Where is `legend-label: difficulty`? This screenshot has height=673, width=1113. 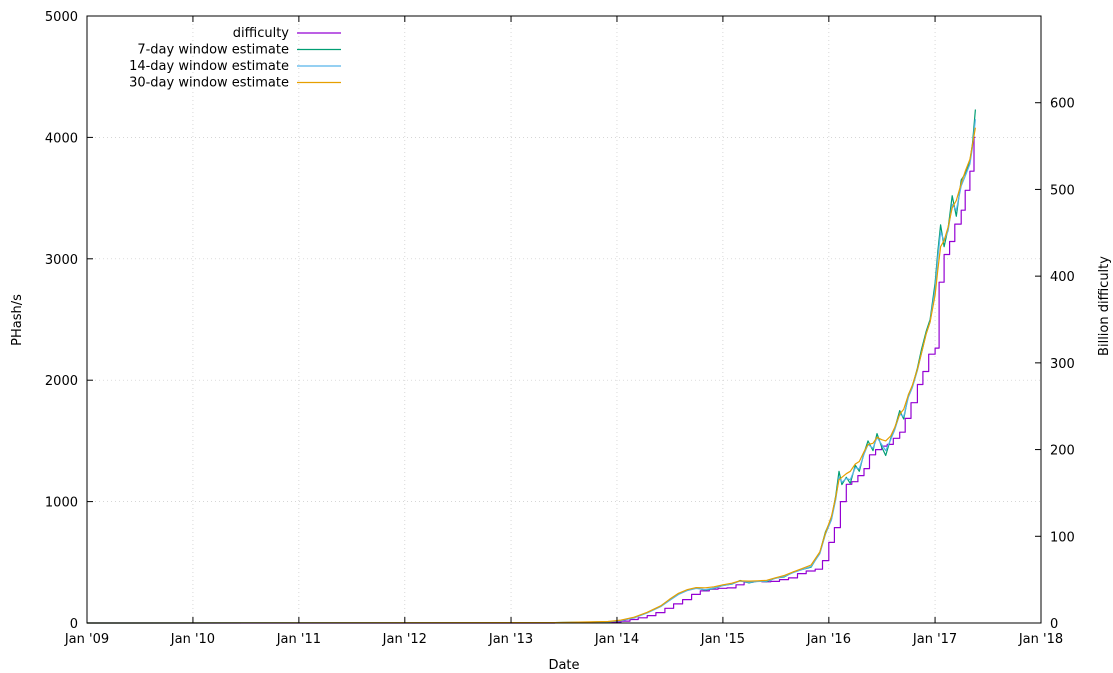
legend-label: difficulty is located at coordinates (261, 33).